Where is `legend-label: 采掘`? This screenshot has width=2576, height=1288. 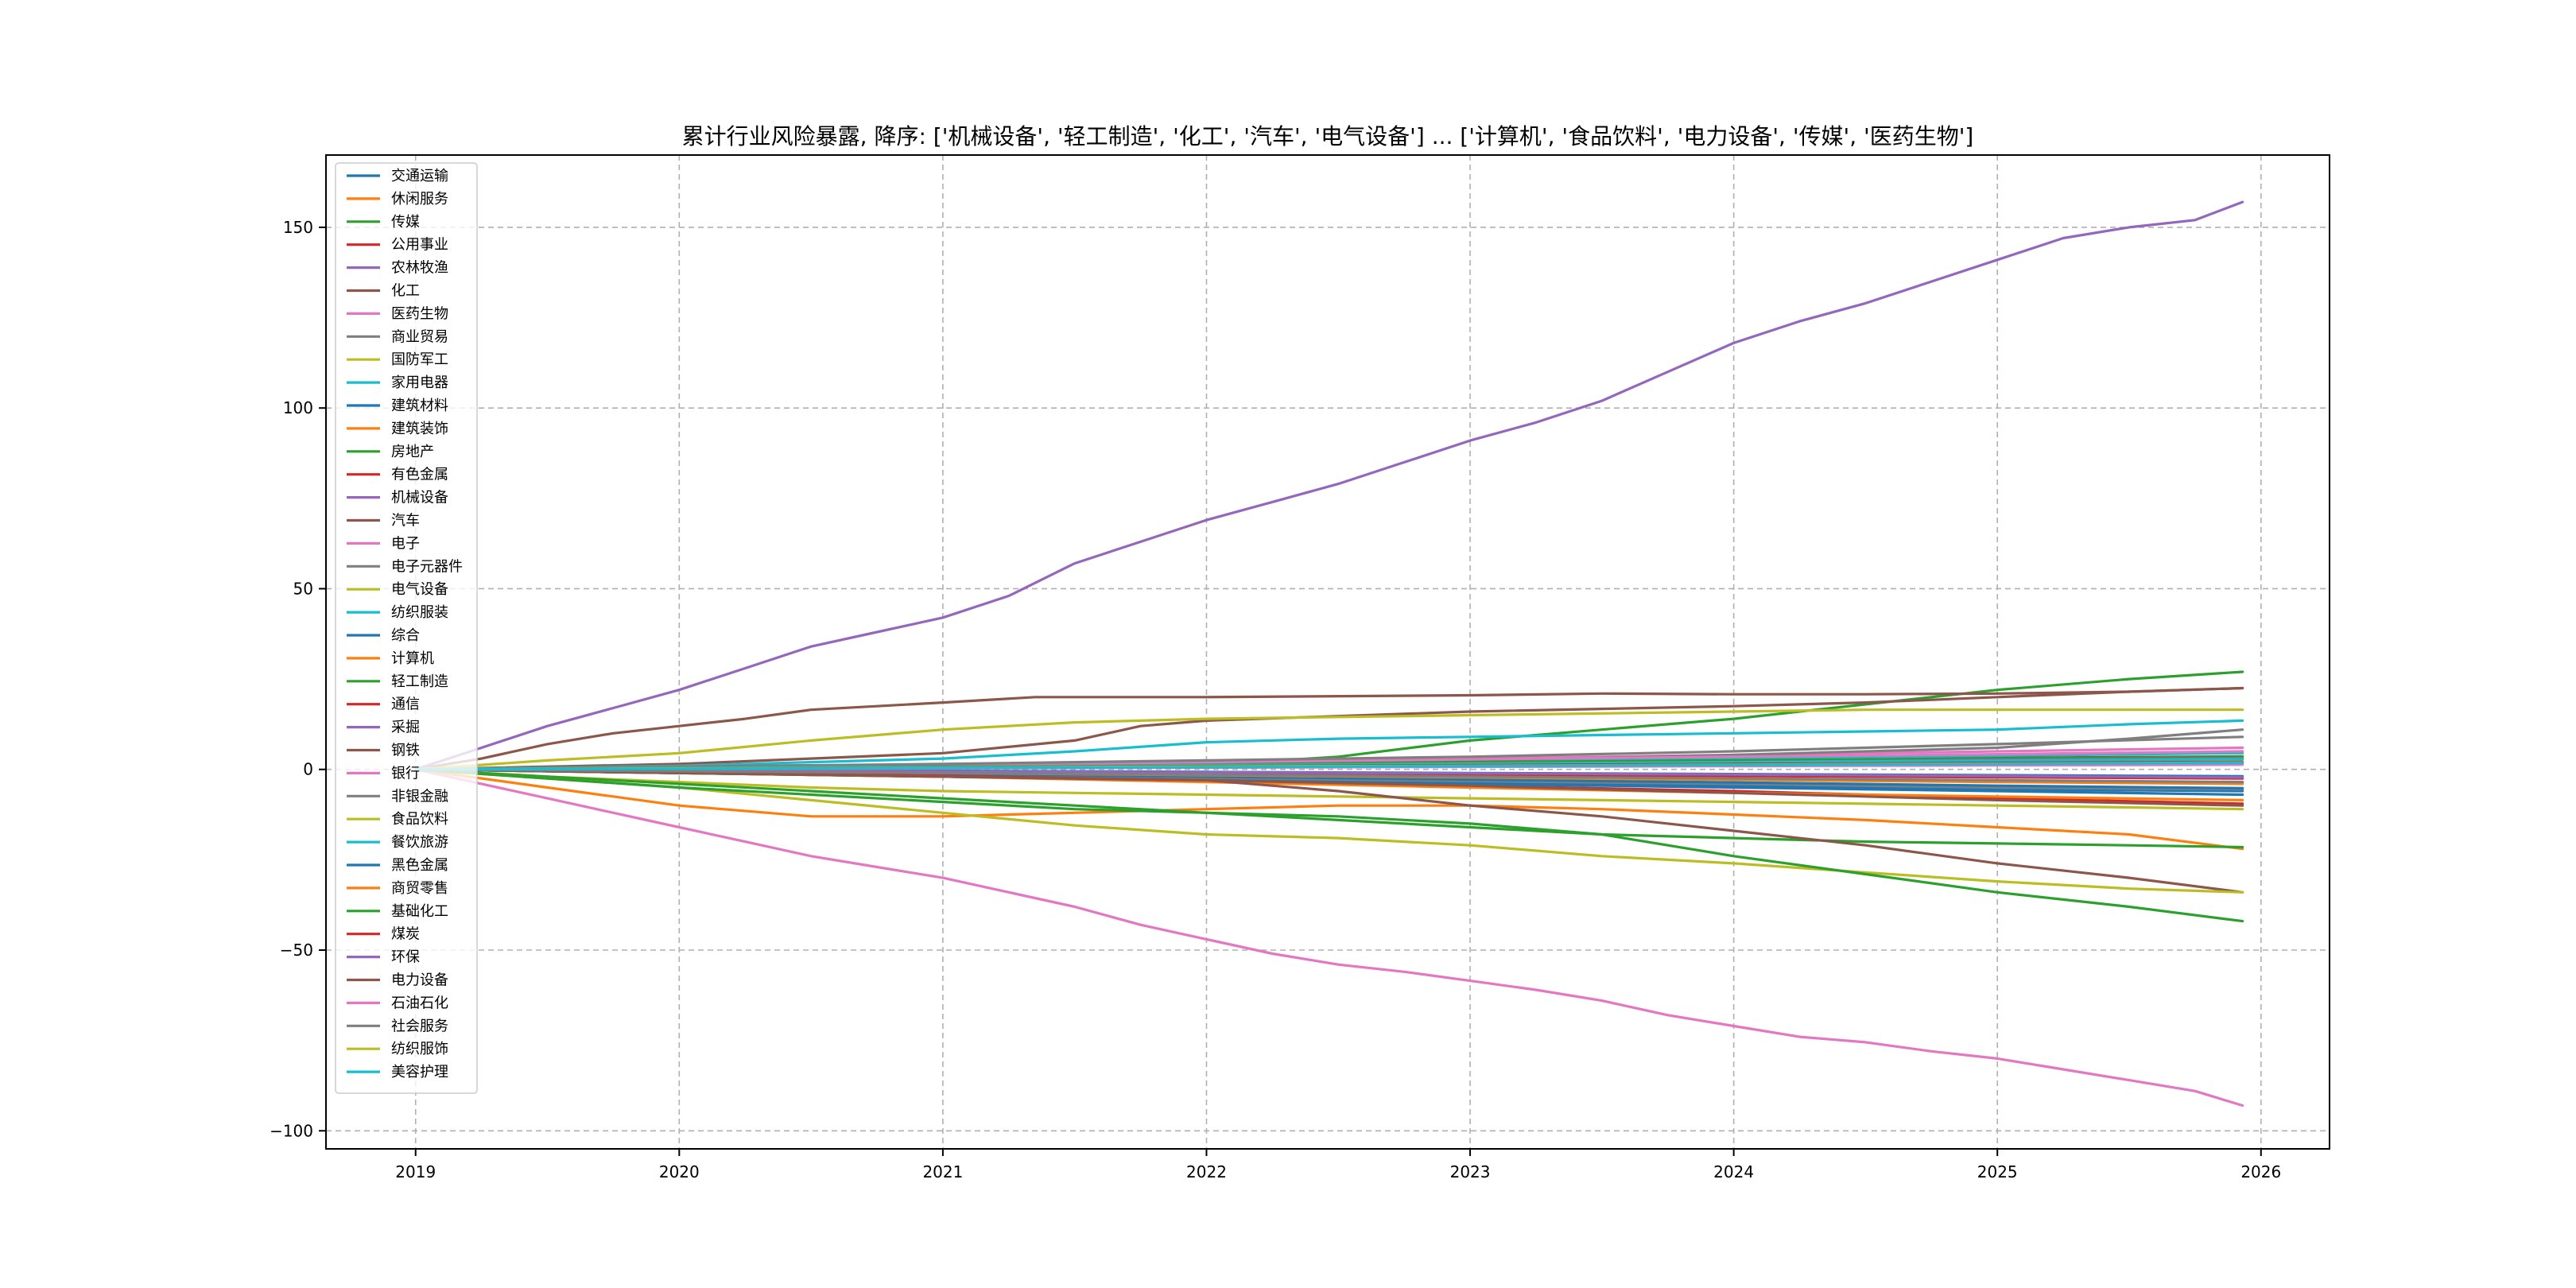 legend-label: 采掘 is located at coordinates (405, 728).